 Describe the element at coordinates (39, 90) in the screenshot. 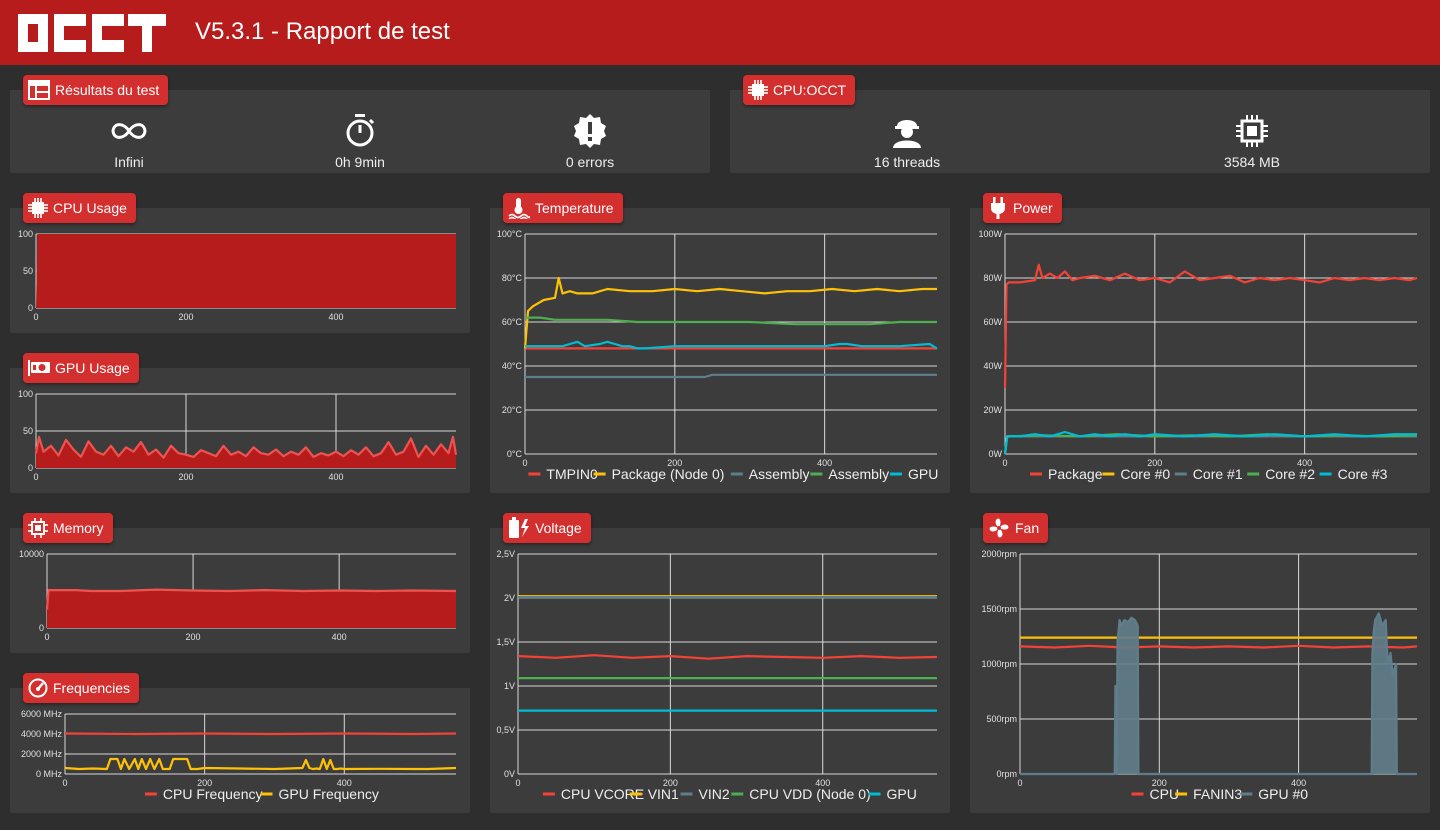

I see `table-report-icon` at that location.